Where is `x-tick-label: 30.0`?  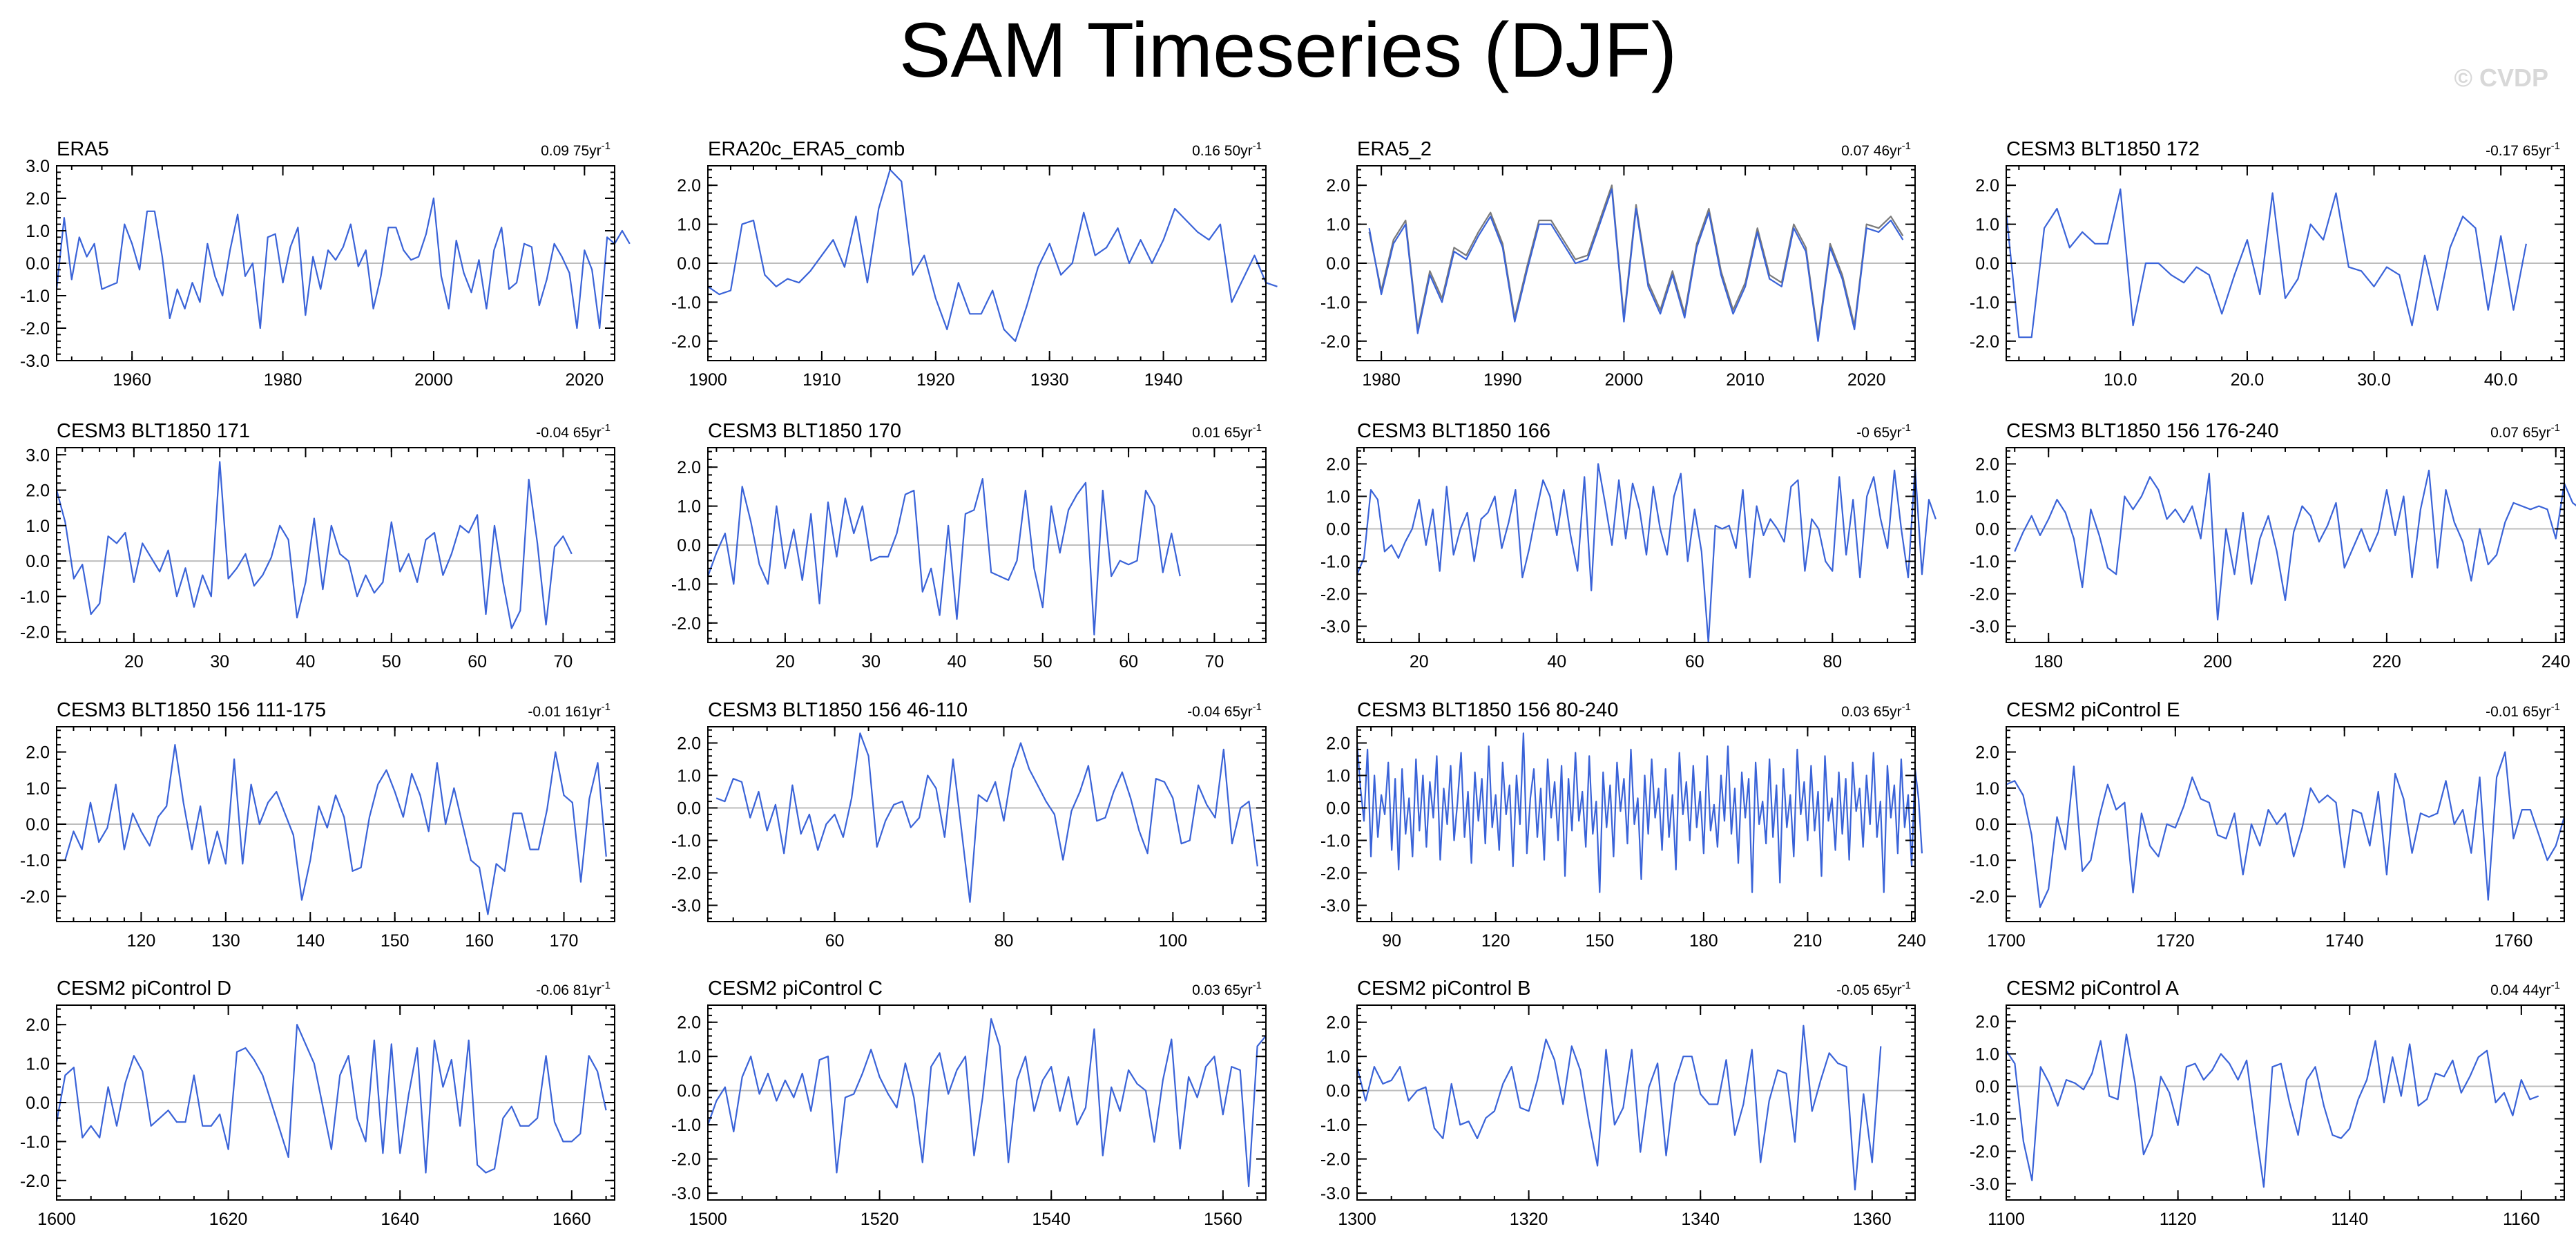 x-tick-label: 30.0 is located at coordinates (2374, 380).